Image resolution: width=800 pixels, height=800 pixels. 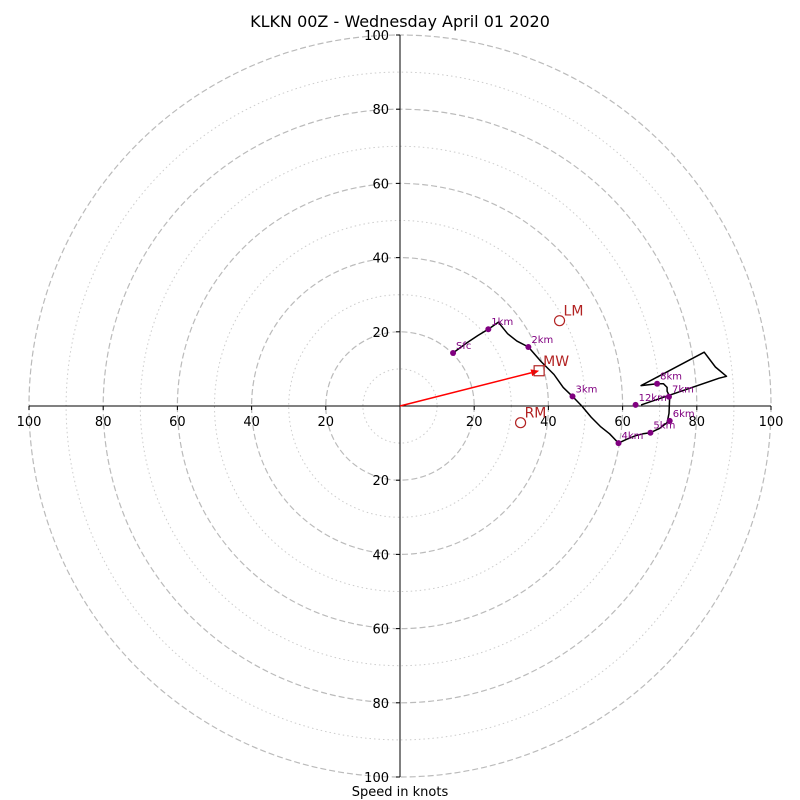 I want to click on x-axis-label: Speed in knots, so click(x=400, y=792).